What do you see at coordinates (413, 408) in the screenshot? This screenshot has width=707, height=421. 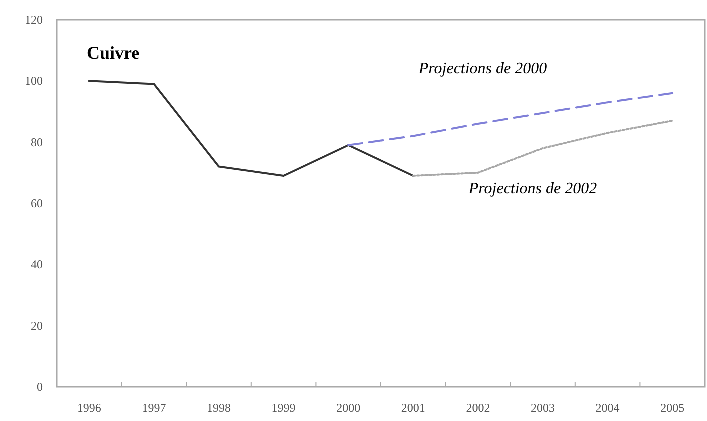 I see `x-tick-label: 2001` at bounding box center [413, 408].